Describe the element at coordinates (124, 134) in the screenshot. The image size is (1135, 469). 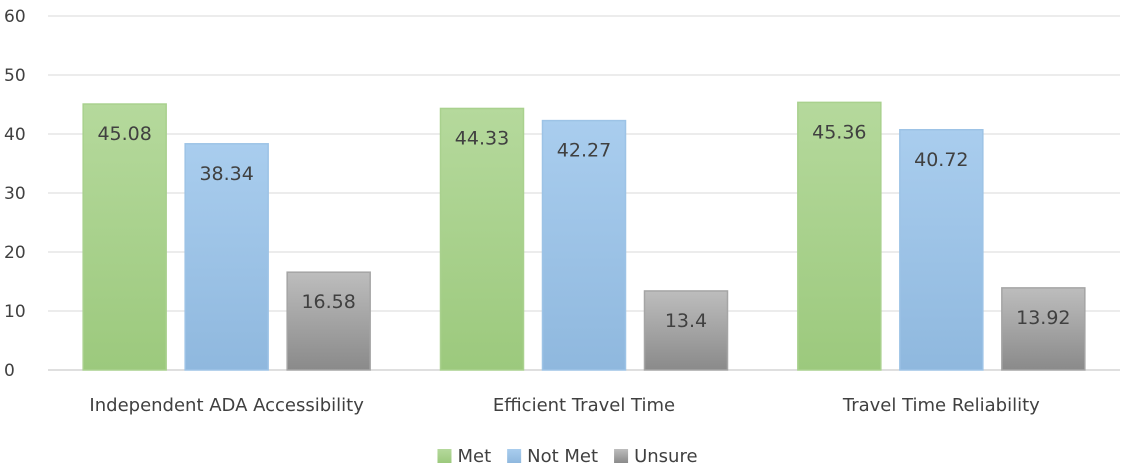
I see `data-label: 45.08` at that location.